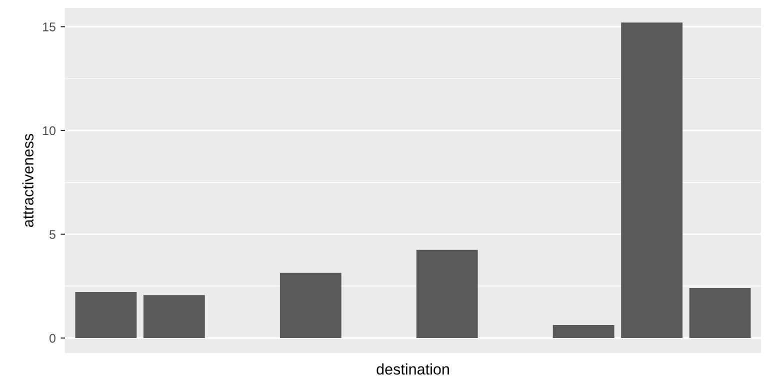 Image resolution: width=768 pixels, height=384 pixels. What do you see at coordinates (53, 234) in the screenshot?
I see `y-tick-label: 5` at bounding box center [53, 234].